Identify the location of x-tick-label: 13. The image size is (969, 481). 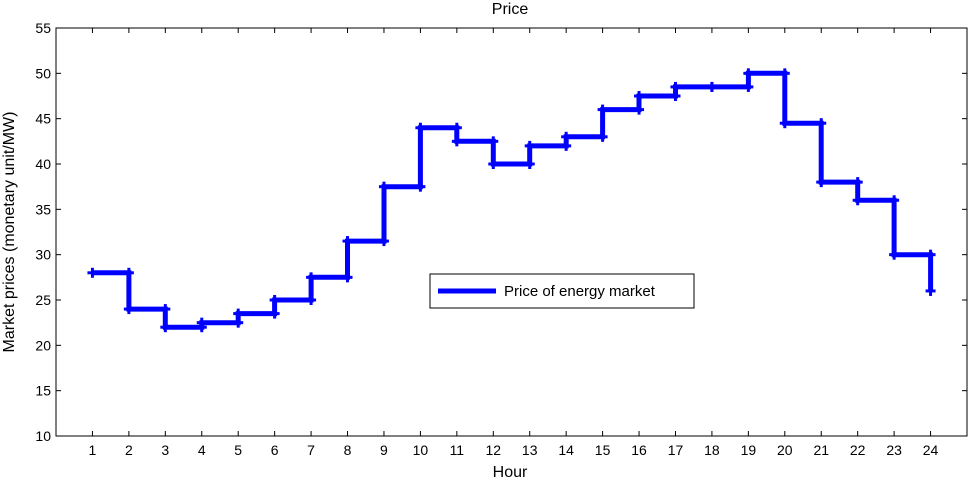
(530, 450).